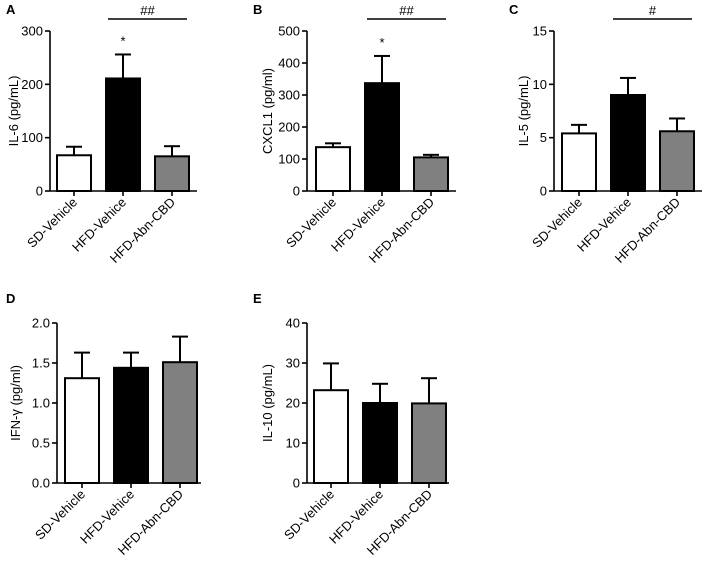 The width and height of the screenshot is (708, 562). What do you see at coordinates (11, 9) in the screenshot?
I see `panel-letter: A` at bounding box center [11, 9].